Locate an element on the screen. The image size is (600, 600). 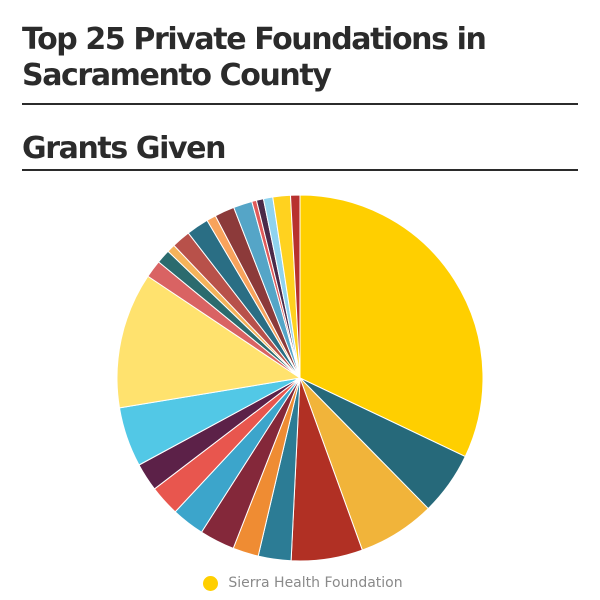
subtitle-divider is located at coordinates (300, 170).